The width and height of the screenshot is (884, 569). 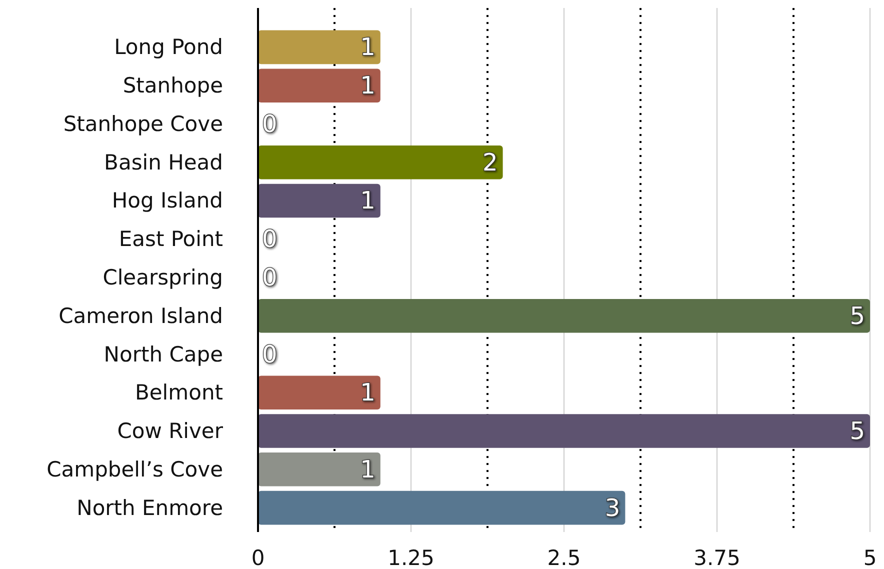 I want to click on y-tick-label: North Cape, so click(x=163, y=354).